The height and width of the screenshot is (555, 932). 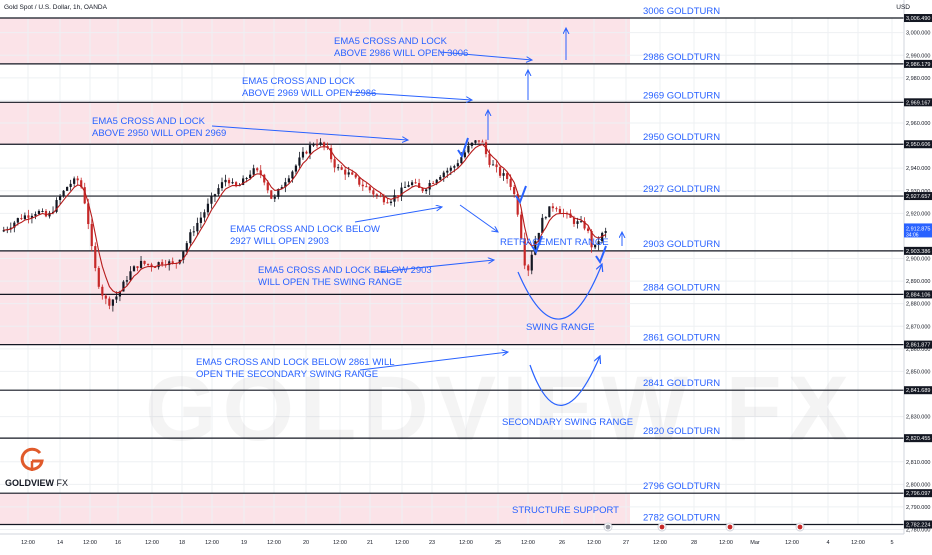 What do you see at coordinates (918, 439) in the screenshot?
I see `level-badge-text-9: 2,820.455` at bounding box center [918, 439].